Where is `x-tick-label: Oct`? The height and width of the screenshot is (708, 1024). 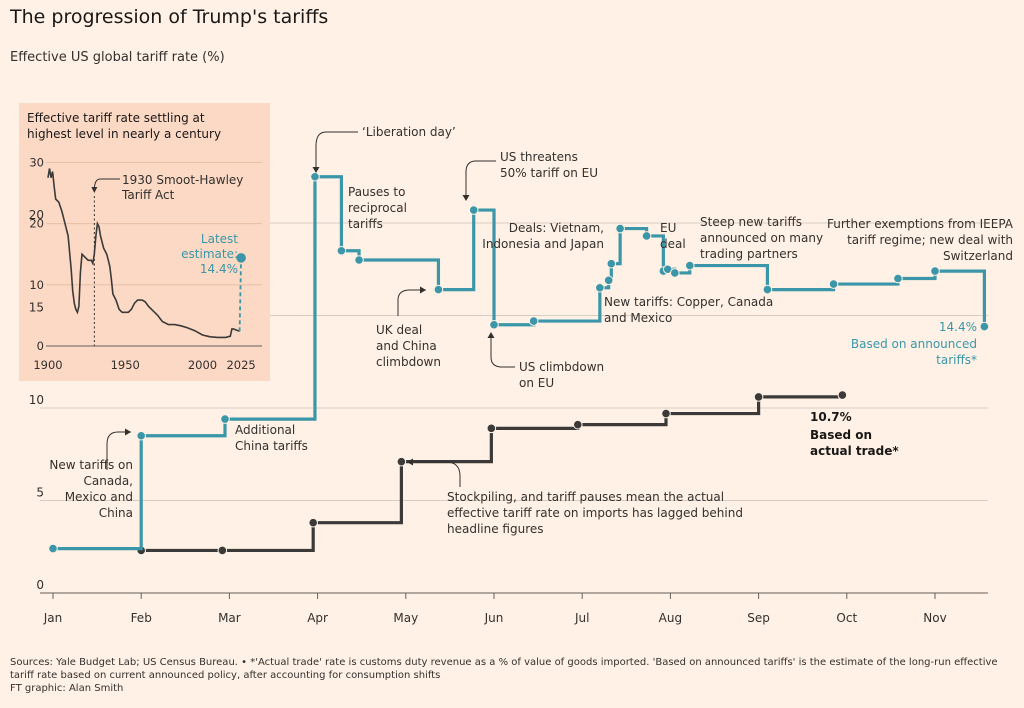 x-tick-label: Oct is located at coordinates (846, 618).